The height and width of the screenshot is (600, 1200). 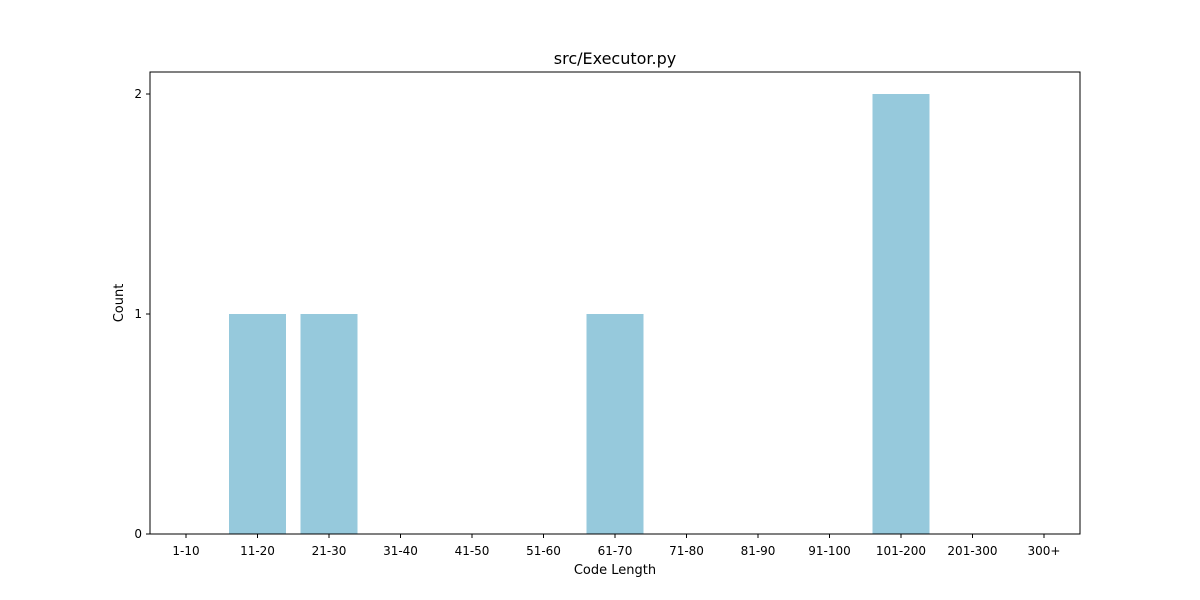 I want to click on x-tick-label: 21-30, so click(x=329, y=551).